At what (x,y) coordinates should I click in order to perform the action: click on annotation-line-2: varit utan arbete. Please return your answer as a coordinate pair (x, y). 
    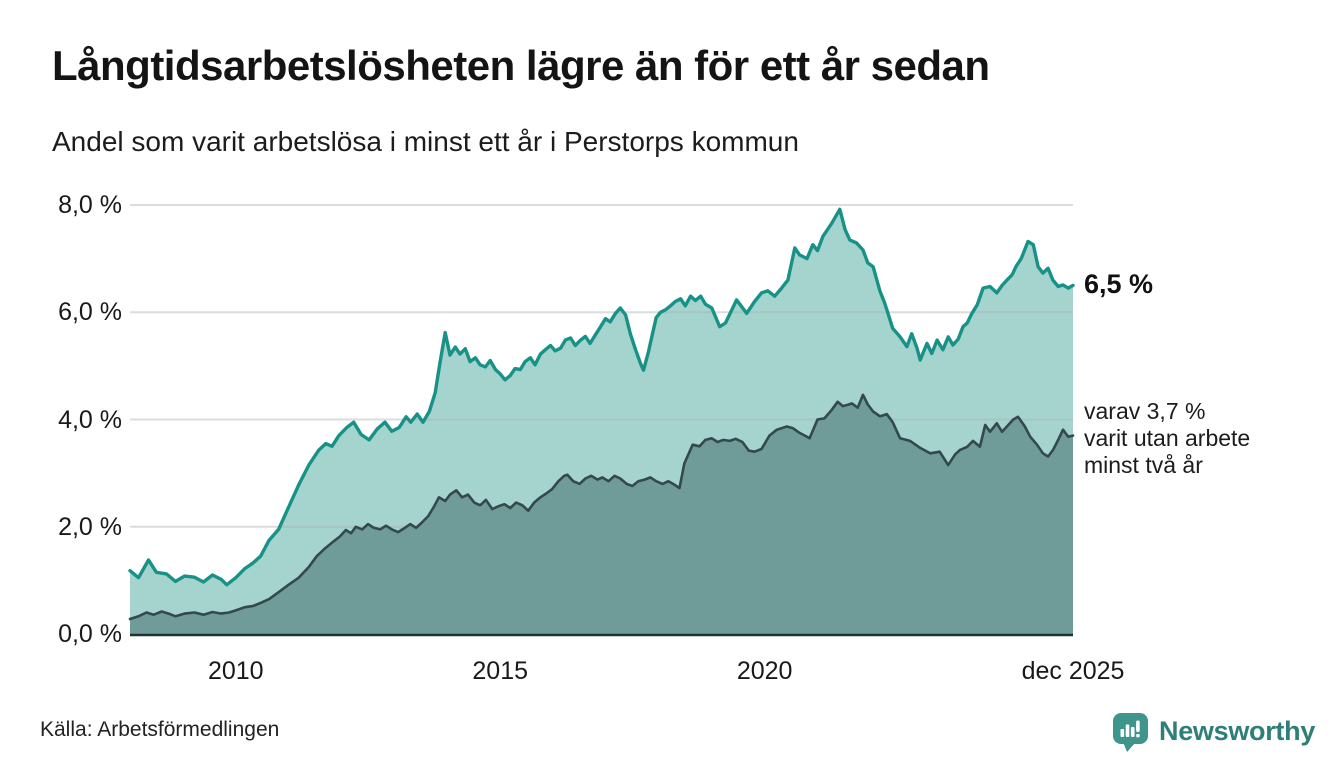
    Looking at the image, I should click on (1167, 438).